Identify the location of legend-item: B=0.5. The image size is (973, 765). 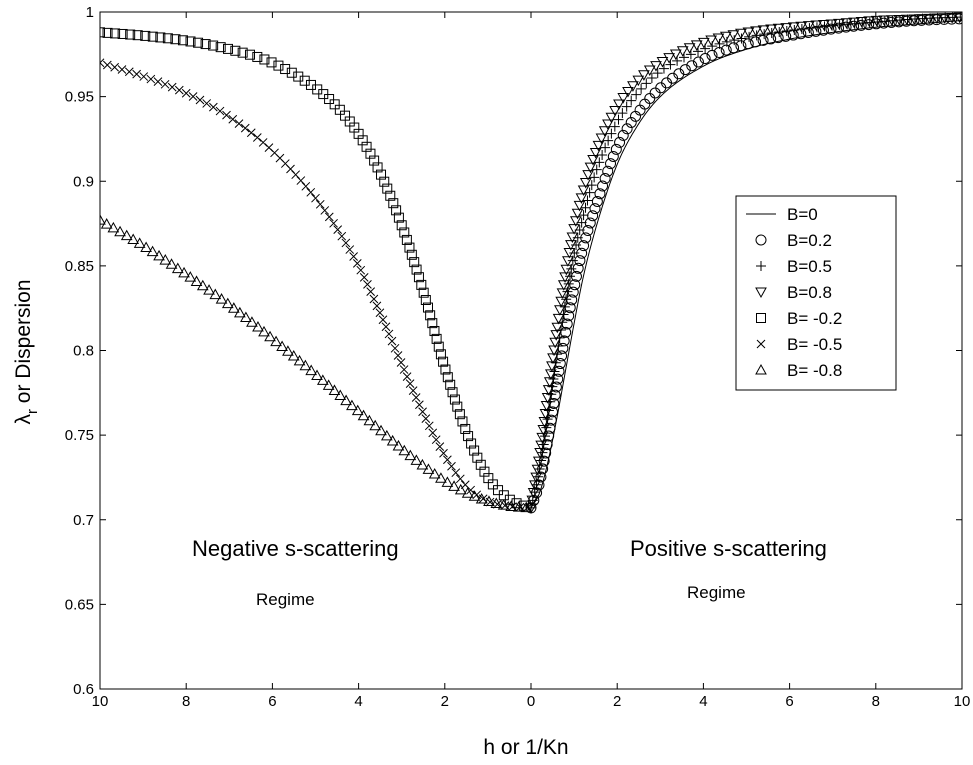
(794, 266).